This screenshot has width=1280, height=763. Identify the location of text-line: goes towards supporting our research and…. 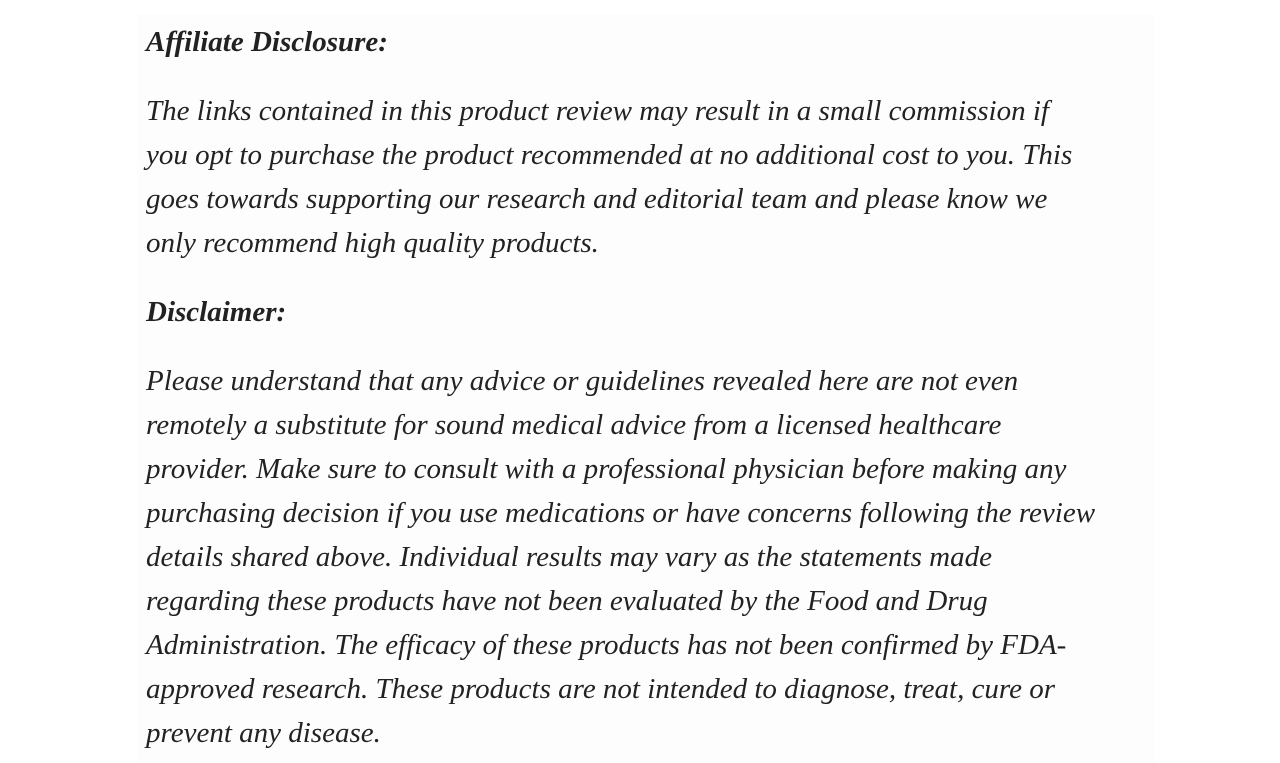
(597, 199).